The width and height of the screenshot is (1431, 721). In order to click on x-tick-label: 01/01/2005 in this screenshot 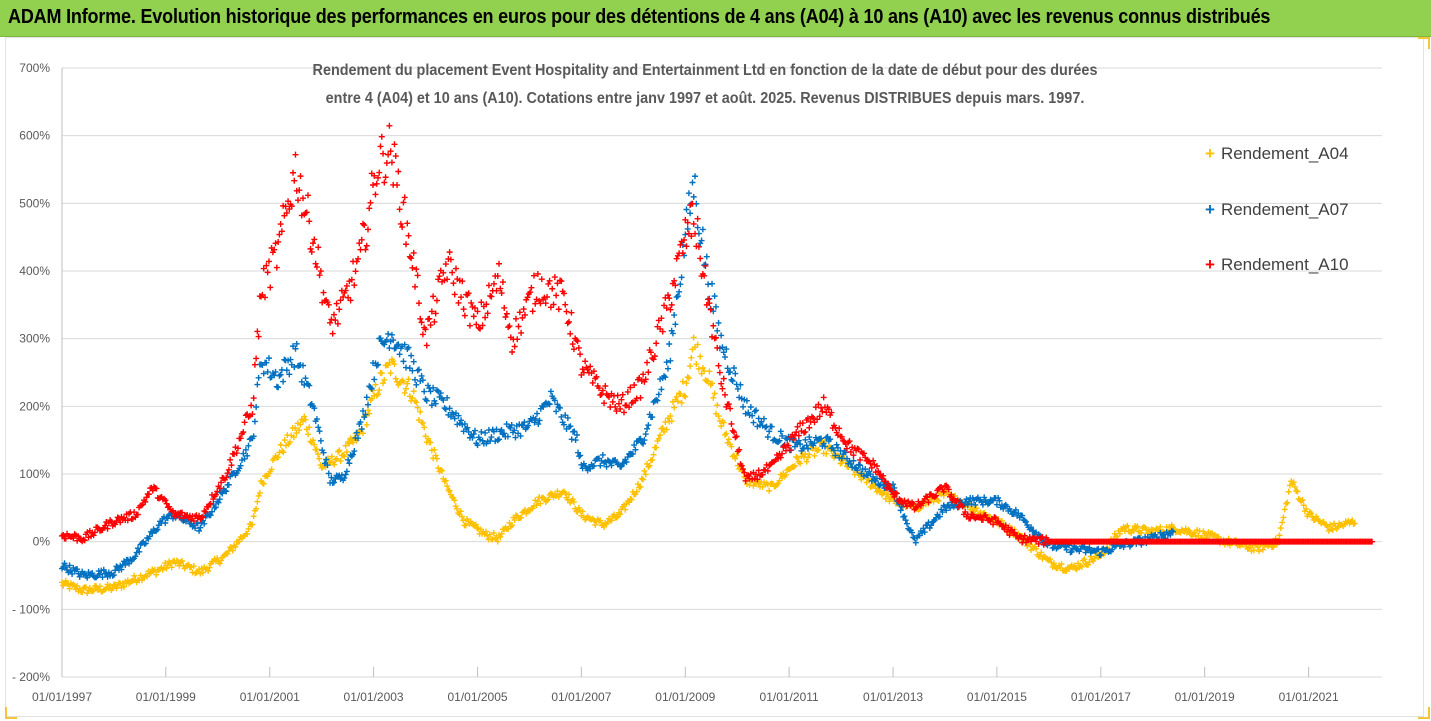, I will do `click(478, 697)`.